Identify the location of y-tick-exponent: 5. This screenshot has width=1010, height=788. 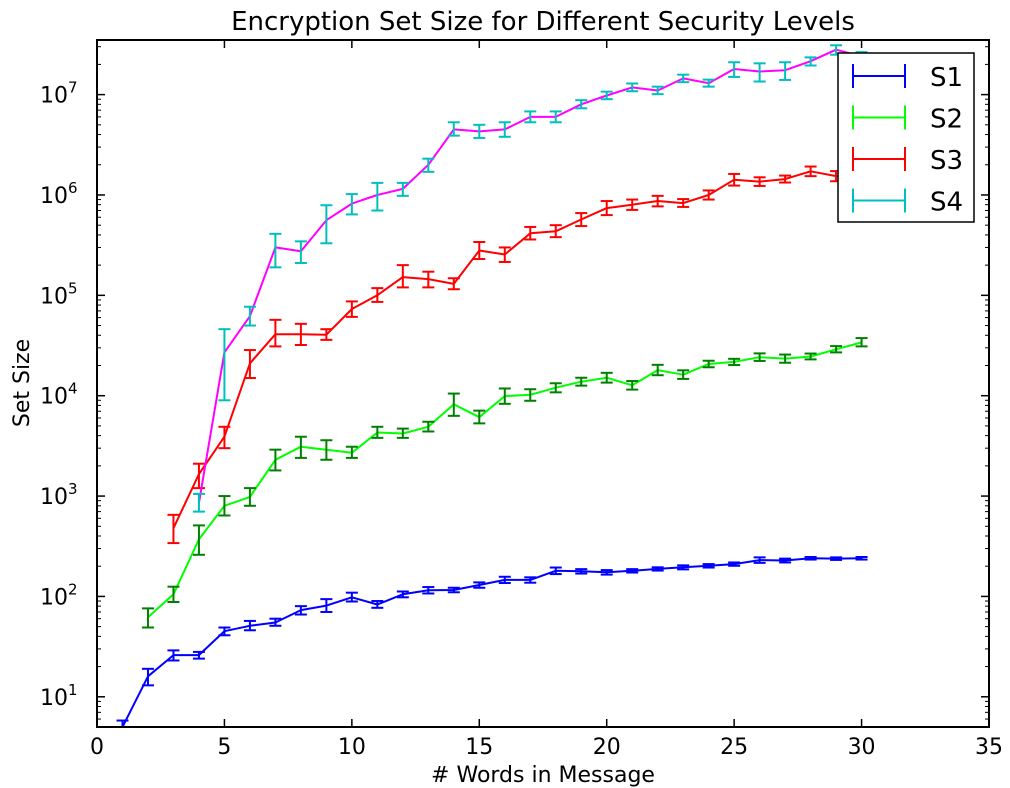
(73, 288).